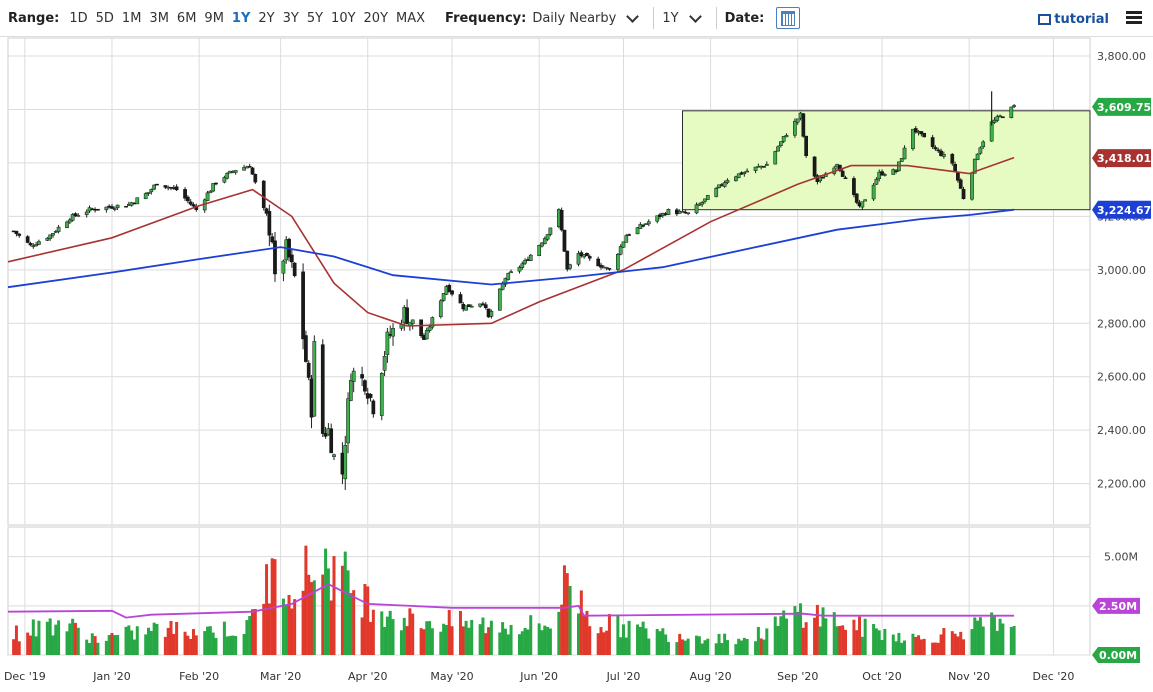  I want to click on value-label-text: 3,224.67, so click(1124, 210).